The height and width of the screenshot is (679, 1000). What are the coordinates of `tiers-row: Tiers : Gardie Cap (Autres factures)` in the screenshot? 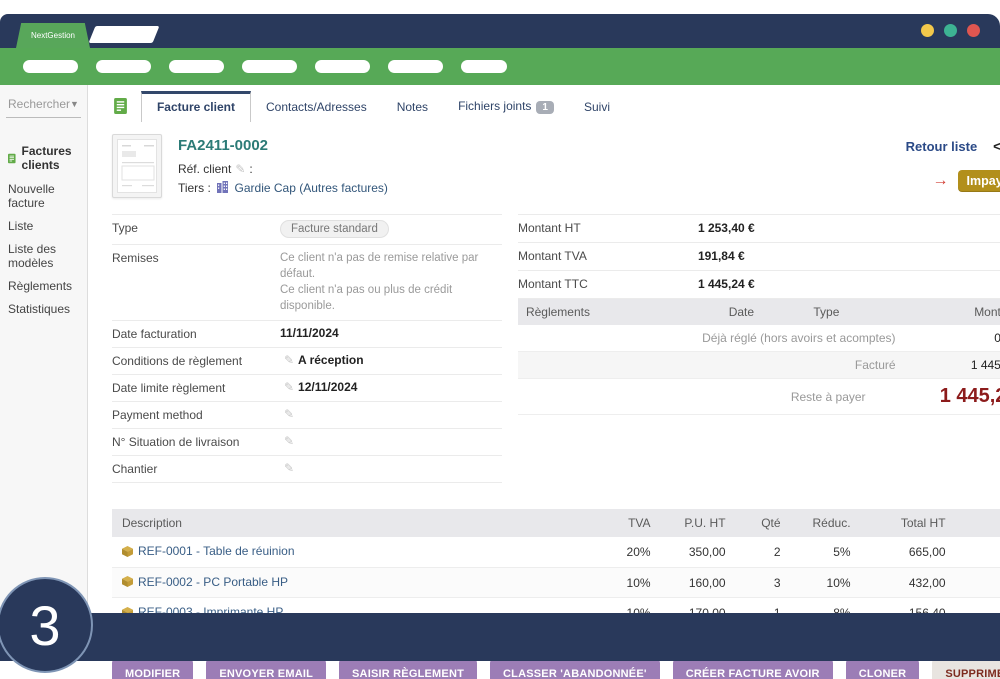 It's located at (283, 188).